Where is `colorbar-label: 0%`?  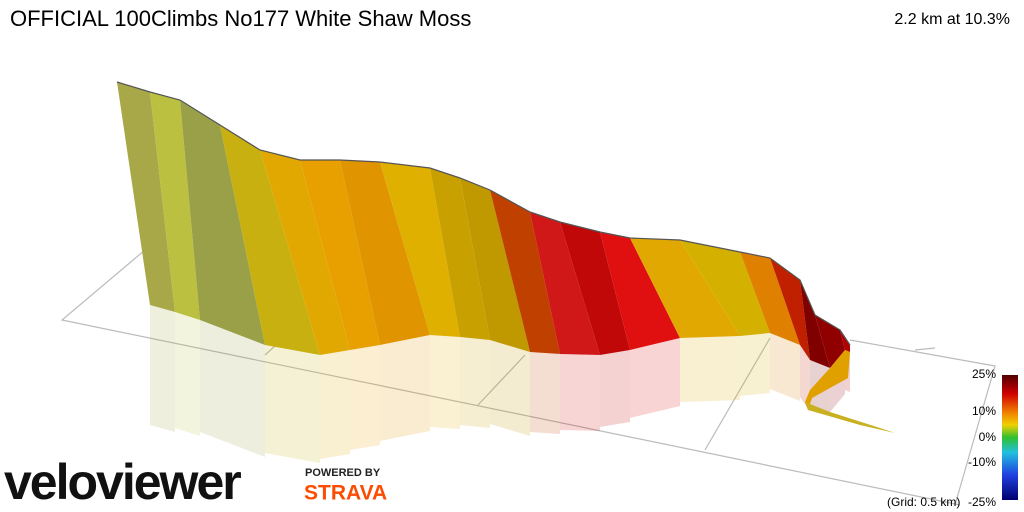 colorbar-label: 0% is located at coordinates (988, 437).